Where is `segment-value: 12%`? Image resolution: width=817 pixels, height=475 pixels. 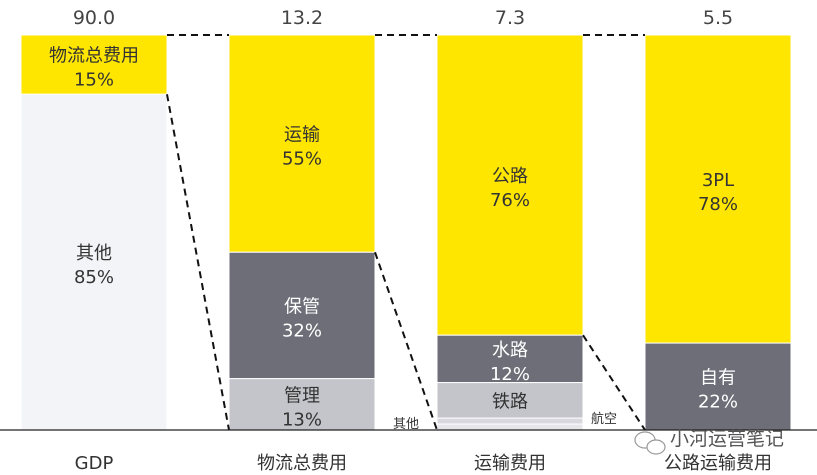
segment-value: 12% is located at coordinates (510, 374).